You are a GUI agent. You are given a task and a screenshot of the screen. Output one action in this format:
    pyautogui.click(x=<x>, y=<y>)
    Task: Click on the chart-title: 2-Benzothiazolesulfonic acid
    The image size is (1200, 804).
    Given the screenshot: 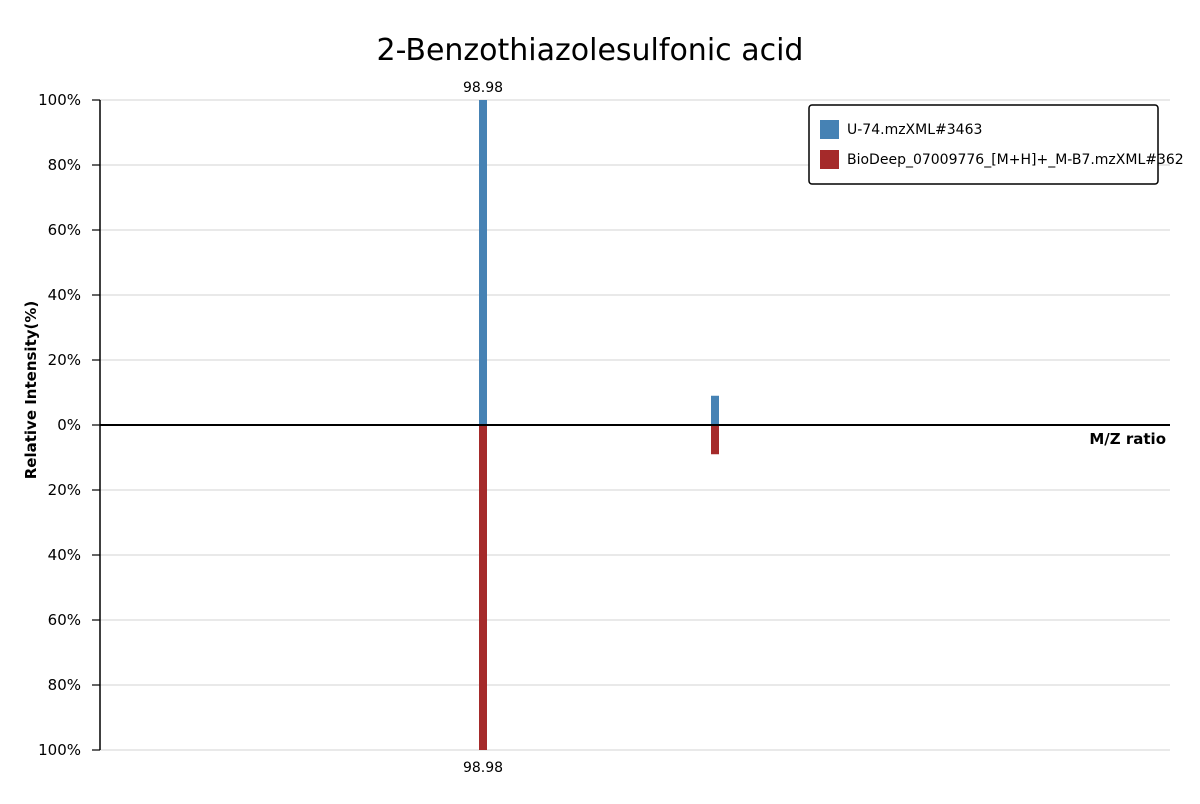 What is the action you would take?
    pyautogui.click(x=590, y=50)
    